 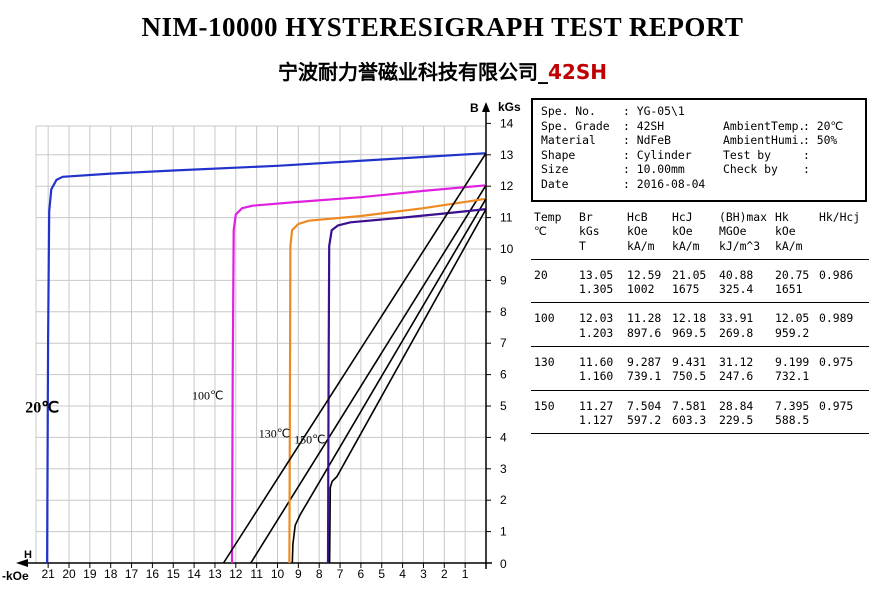 I want to click on table-cell: 11.60, so click(x=596, y=362).